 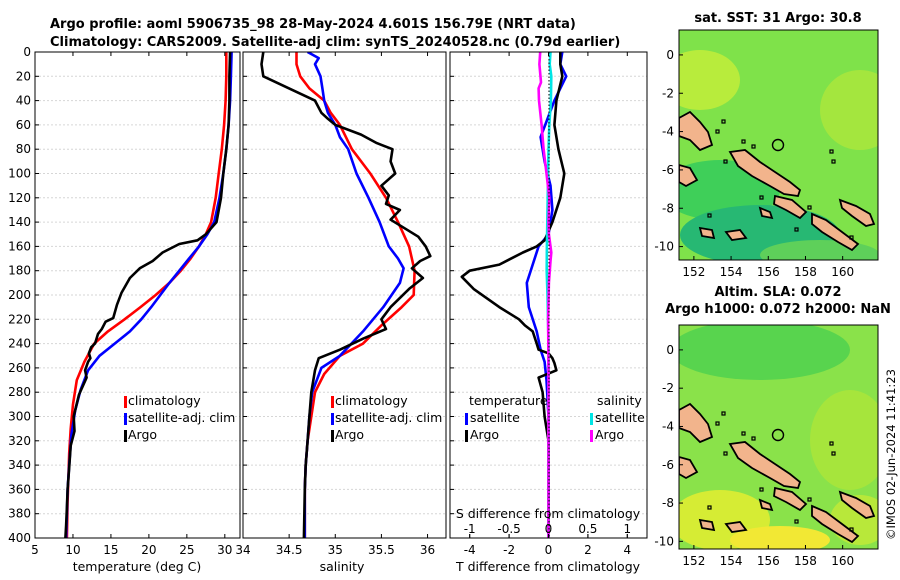 What do you see at coordinates (72, 550) in the screenshot?
I see `x-tick-label: 10` at bounding box center [72, 550].